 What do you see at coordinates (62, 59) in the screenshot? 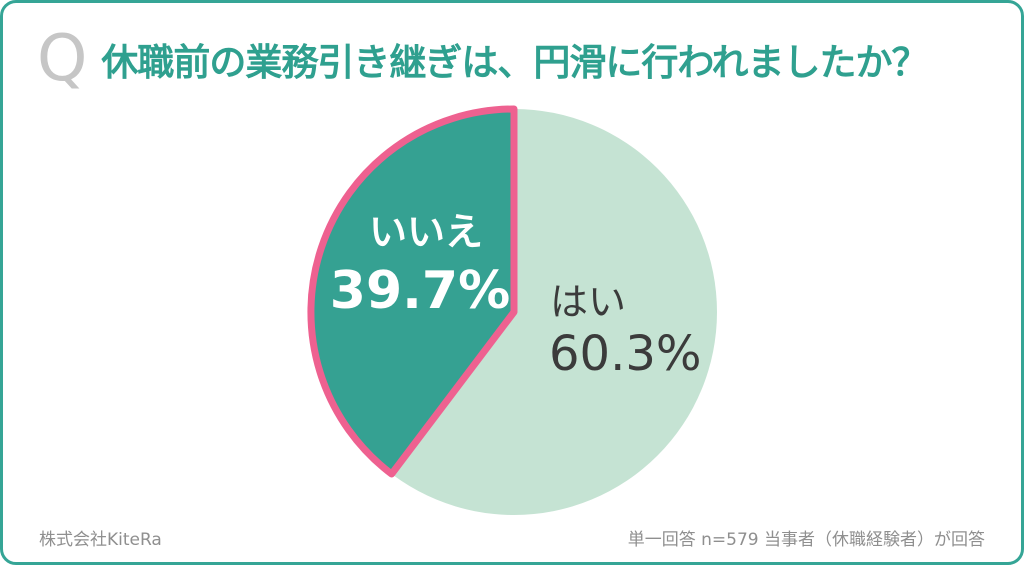
I see `q-mark-icon: Q` at bounding box center [62, 59].